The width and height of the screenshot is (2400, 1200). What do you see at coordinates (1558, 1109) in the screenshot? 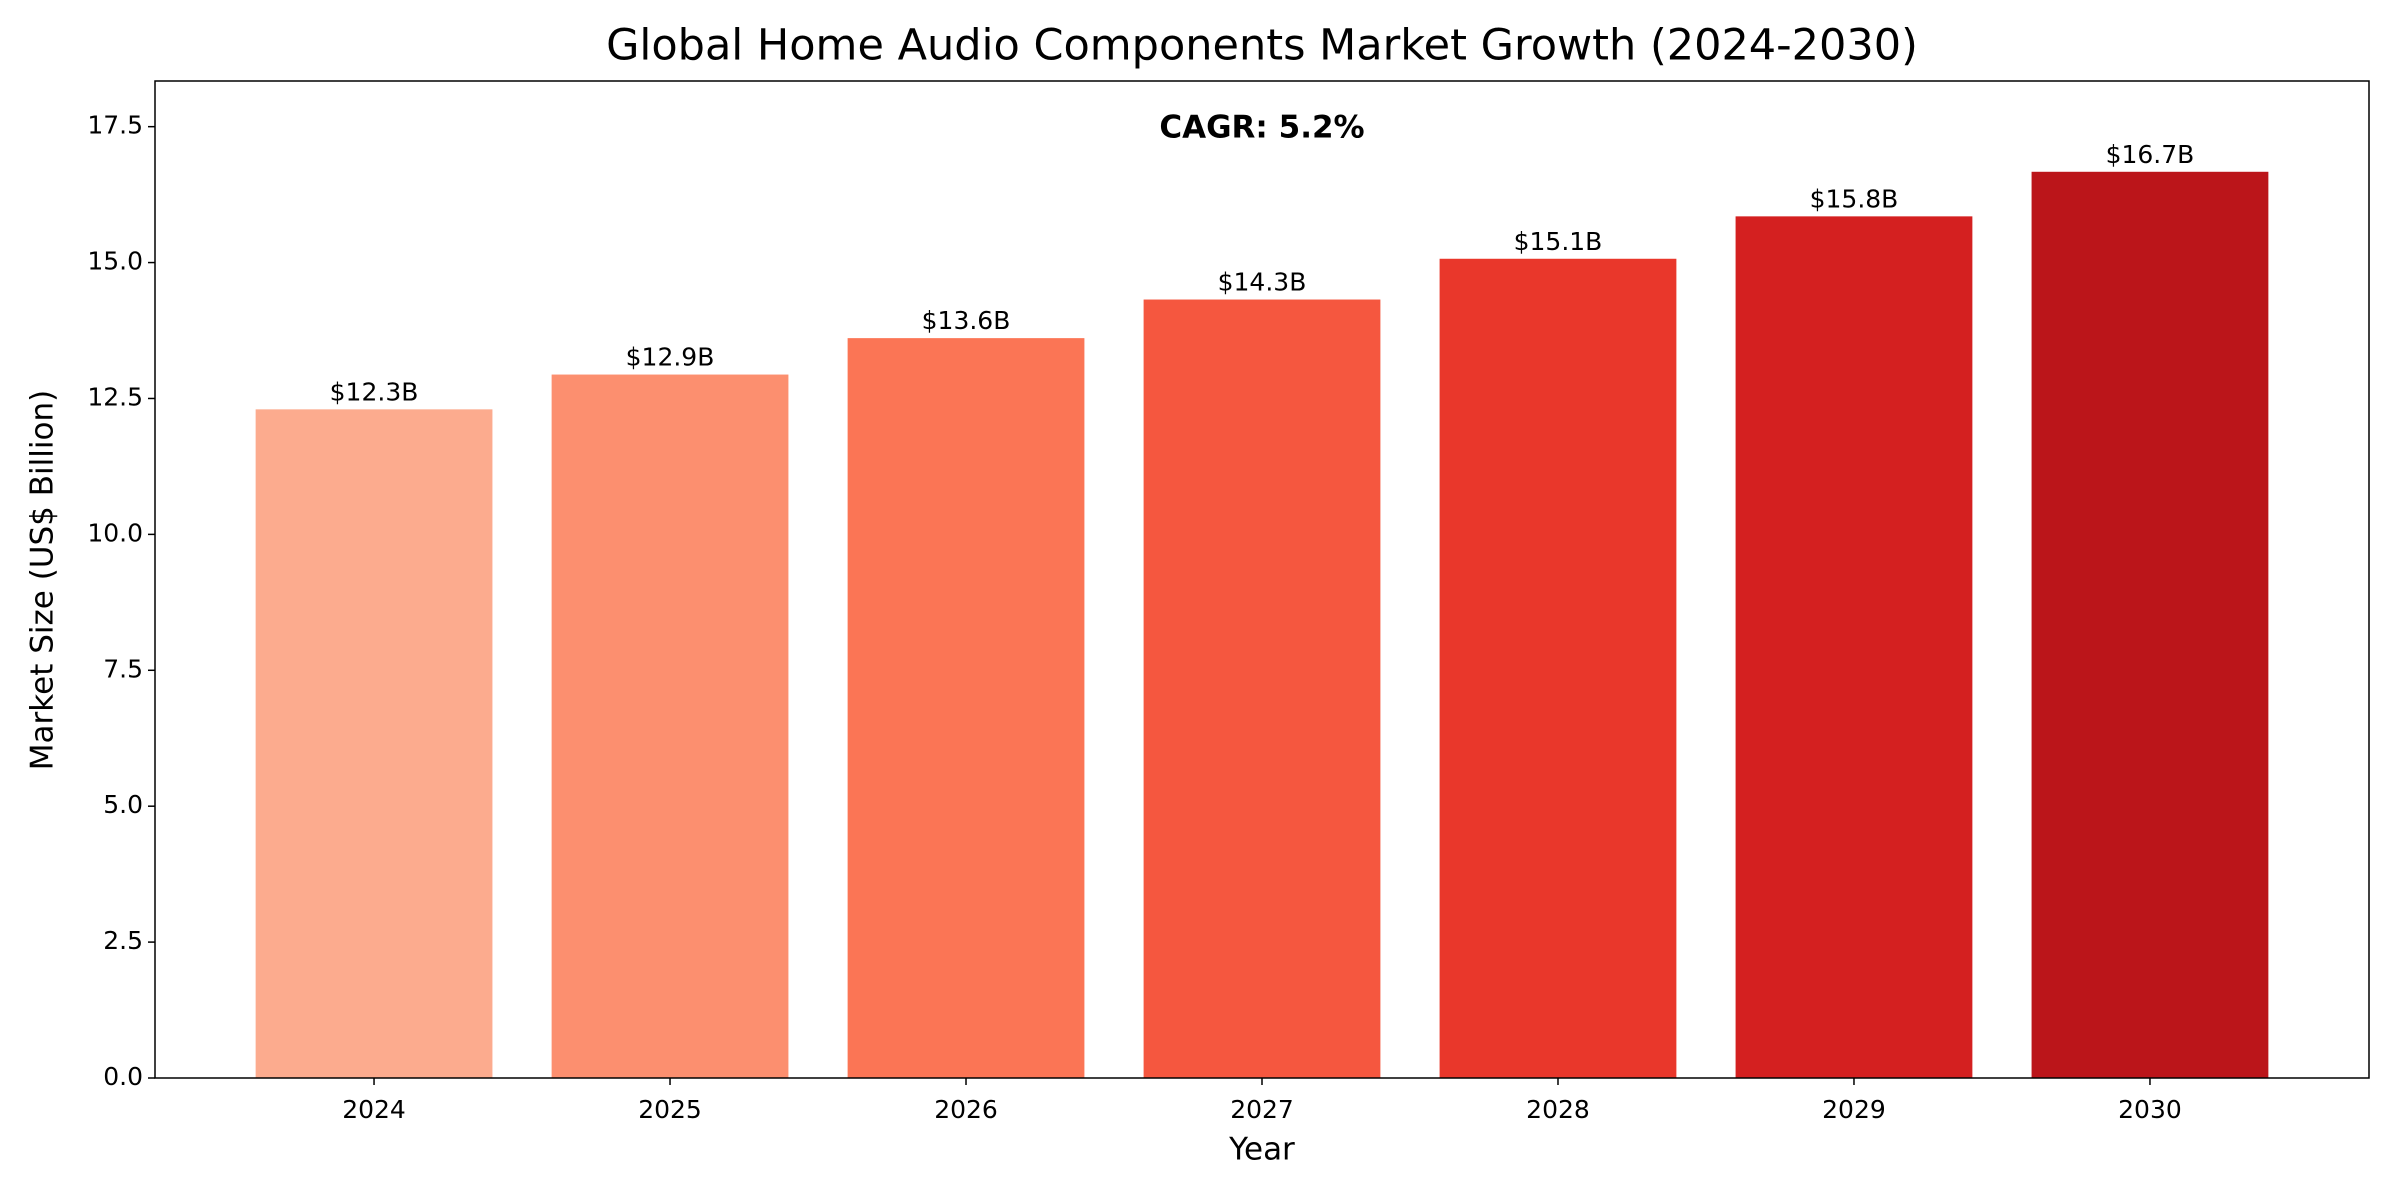
I see `x-tick-label: 2028` at bounding box center [1558, 1109].